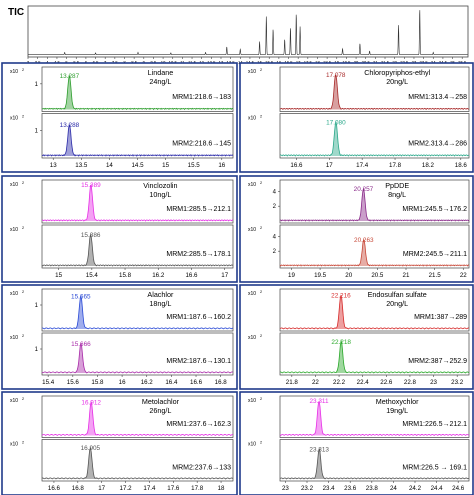 This screenshot has height=495, width=474. Describe the element at coordinates (91, 185) in the screenshot. I see `peak-rt-label: 15.389` at that location.